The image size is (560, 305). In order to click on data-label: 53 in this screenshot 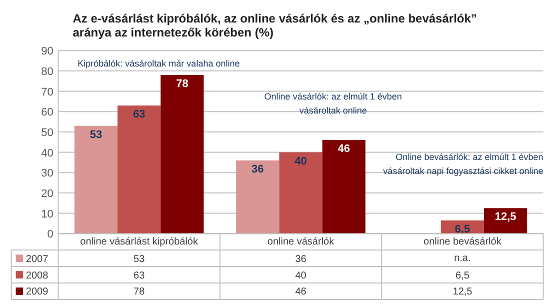, I will do `click(140, 259)`.